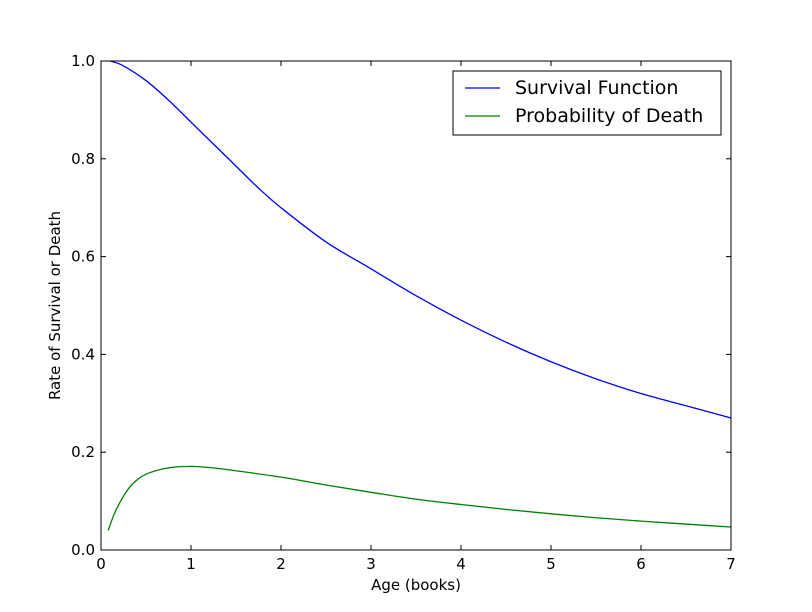 This screenshot has height=612, width=812. Describe the element at coordinates (596, 88) in the screenshot. I see `legend-label-survival: Survival Function` at that location.